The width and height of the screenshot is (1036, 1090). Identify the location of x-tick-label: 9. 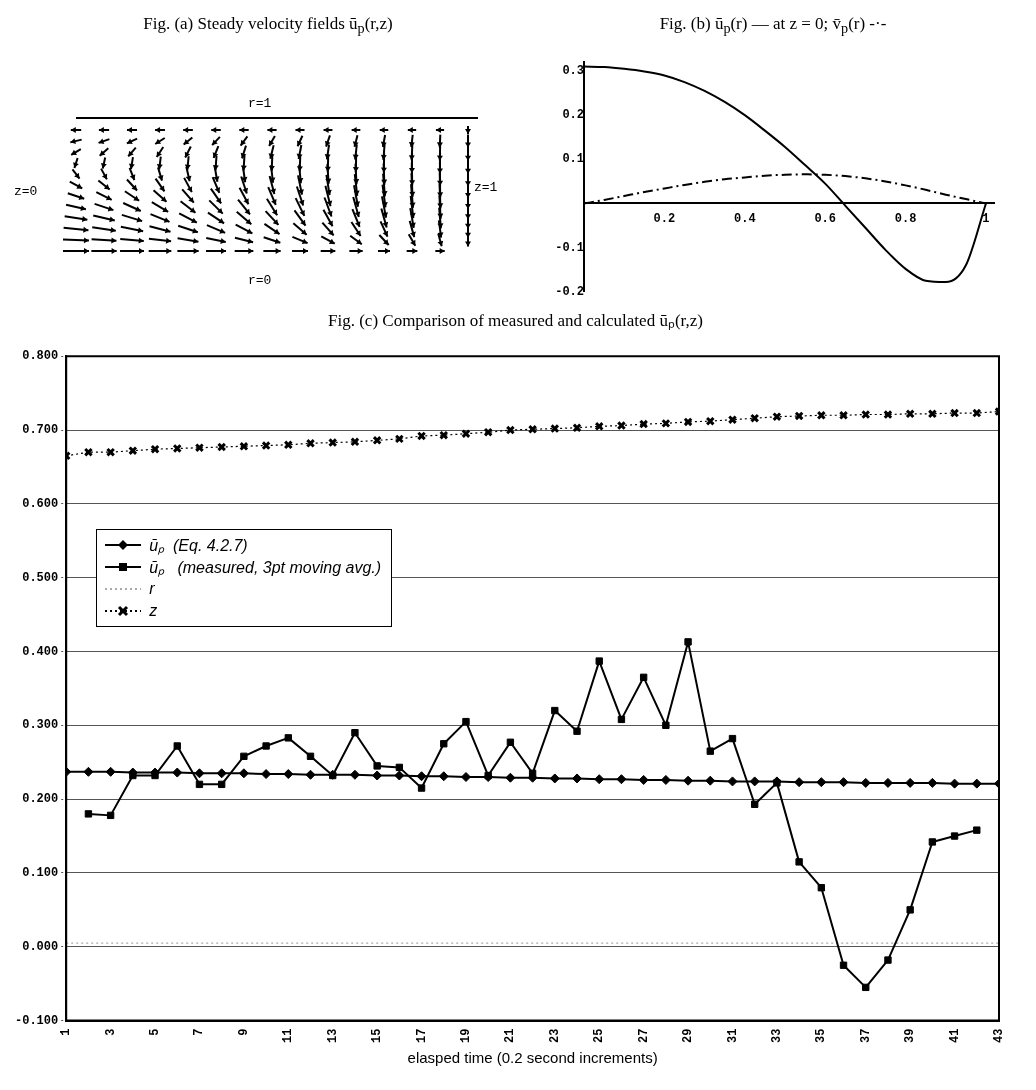
(243, 1032).